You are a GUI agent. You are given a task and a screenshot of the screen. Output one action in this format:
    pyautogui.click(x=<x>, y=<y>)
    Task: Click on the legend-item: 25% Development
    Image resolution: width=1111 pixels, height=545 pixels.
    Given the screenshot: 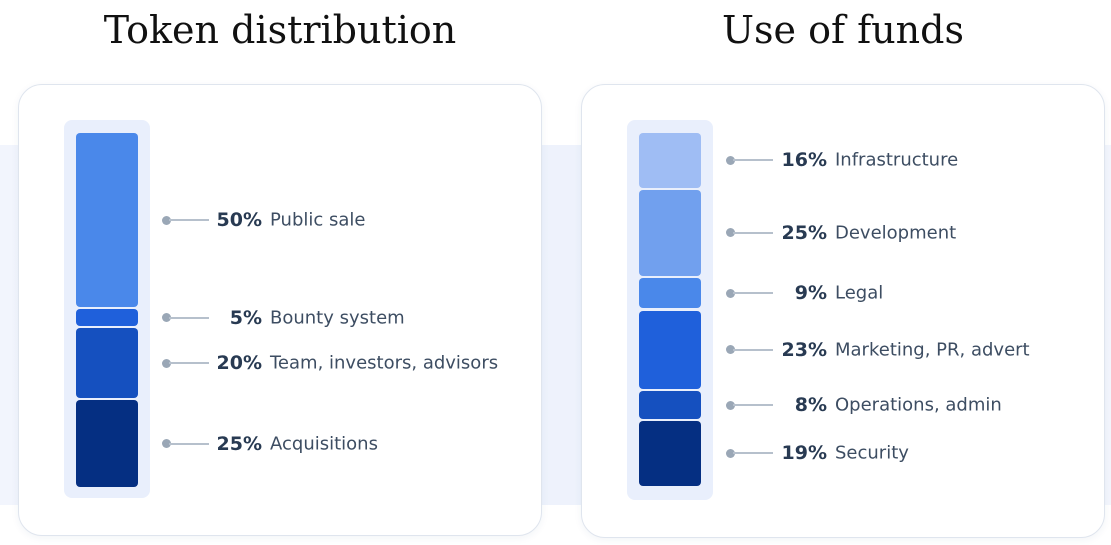 What is the action you would take?
    pyautogui.click(x=842, y=233)
    